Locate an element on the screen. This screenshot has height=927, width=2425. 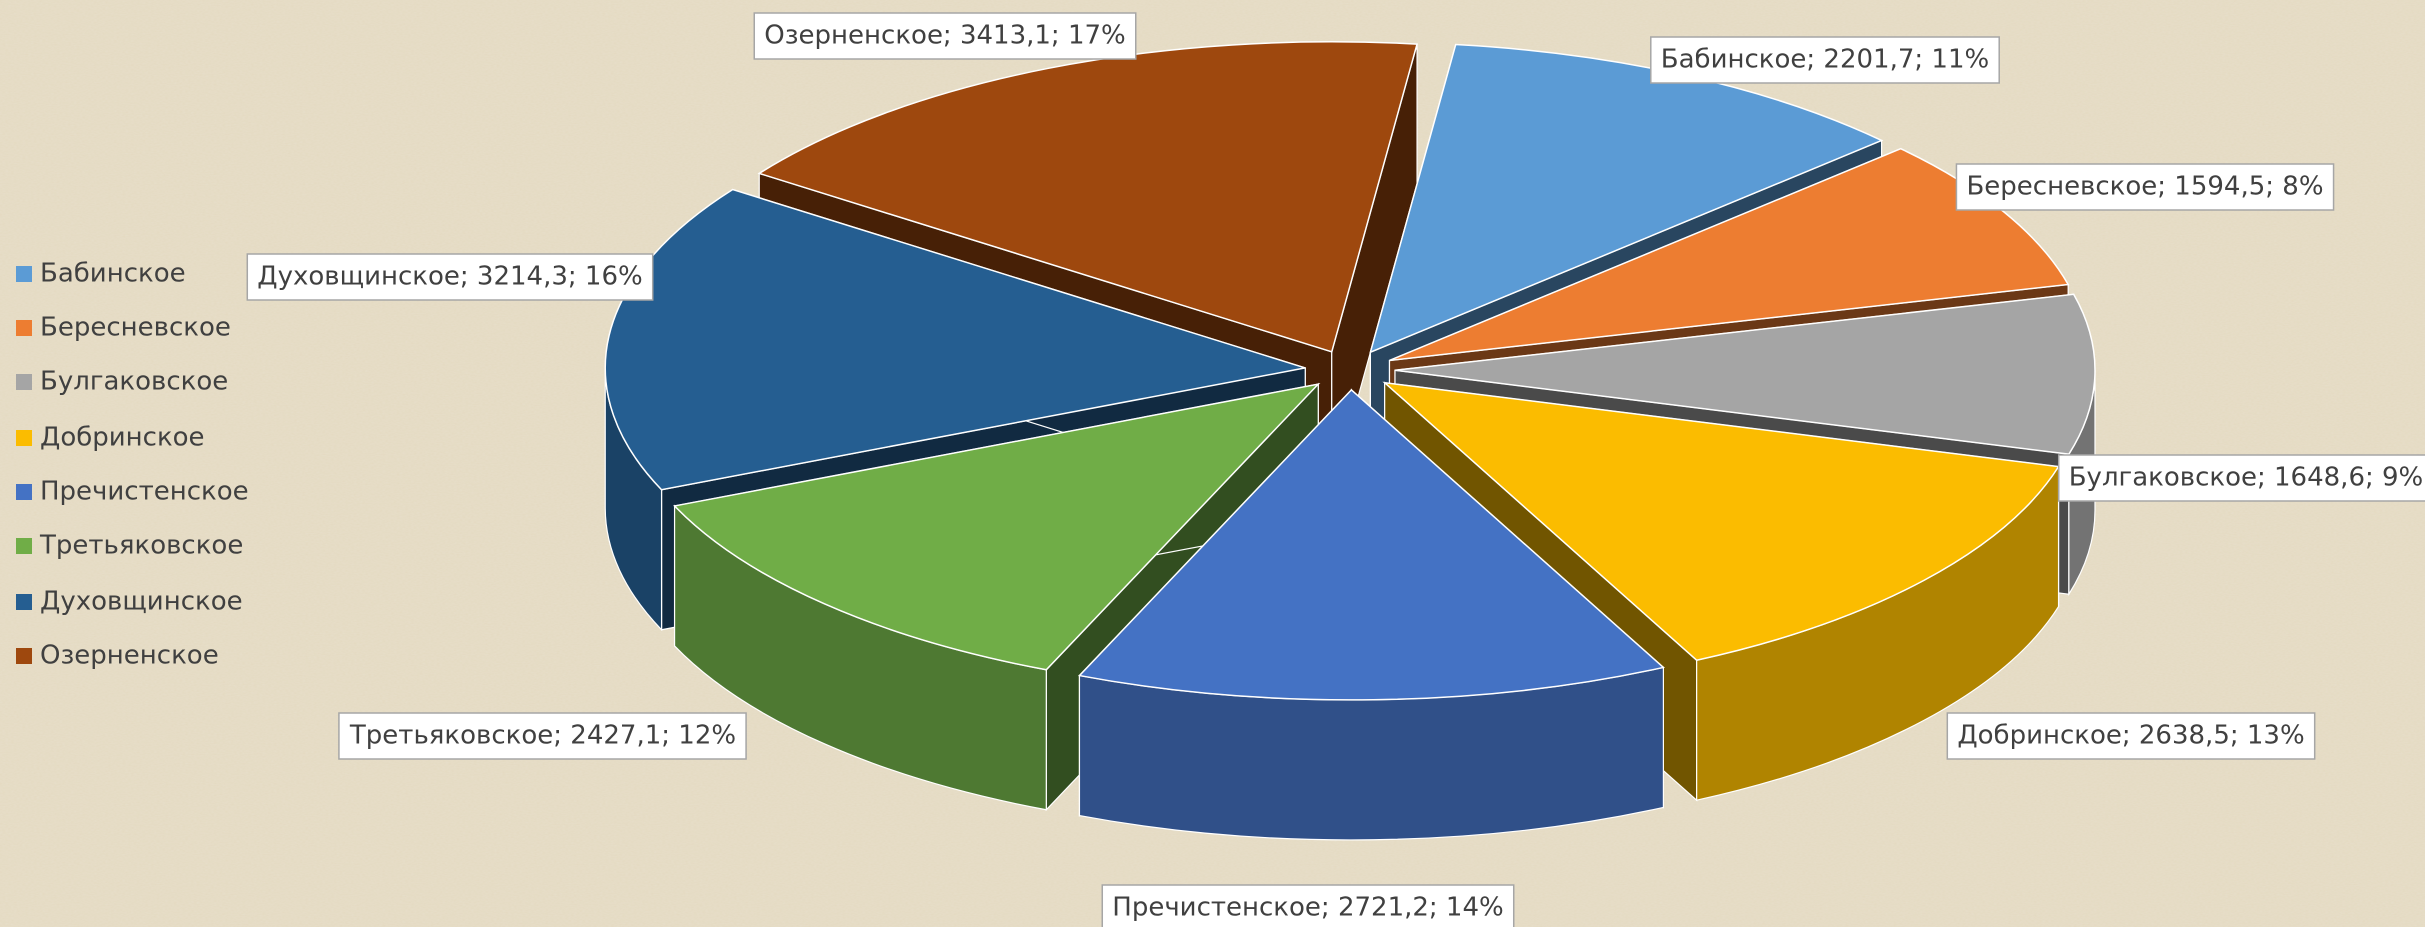
data-label: Третьяковское; 2427,1; 12% is located at coordinates (542, 736).